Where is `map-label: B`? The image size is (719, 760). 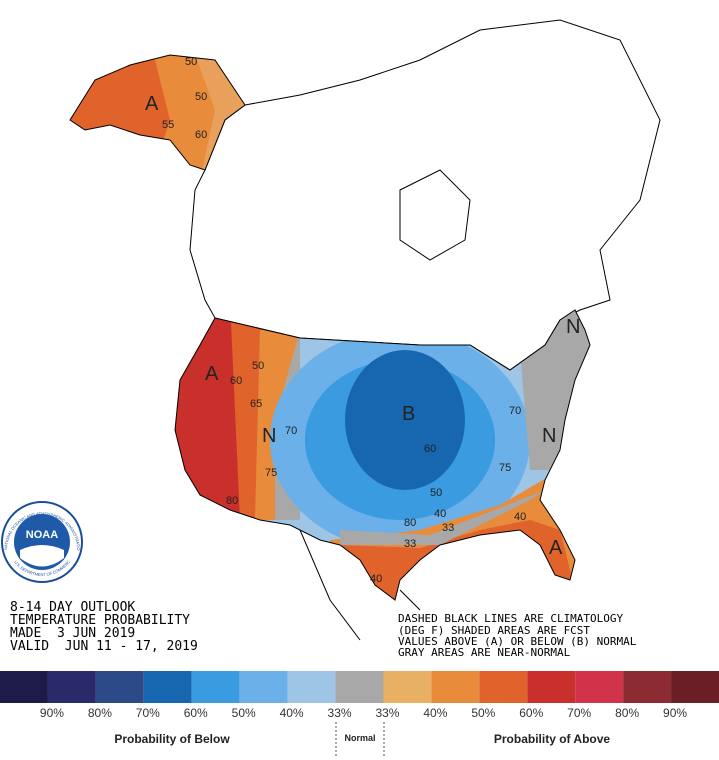 map-label: B is located at coordinates (408, 414).